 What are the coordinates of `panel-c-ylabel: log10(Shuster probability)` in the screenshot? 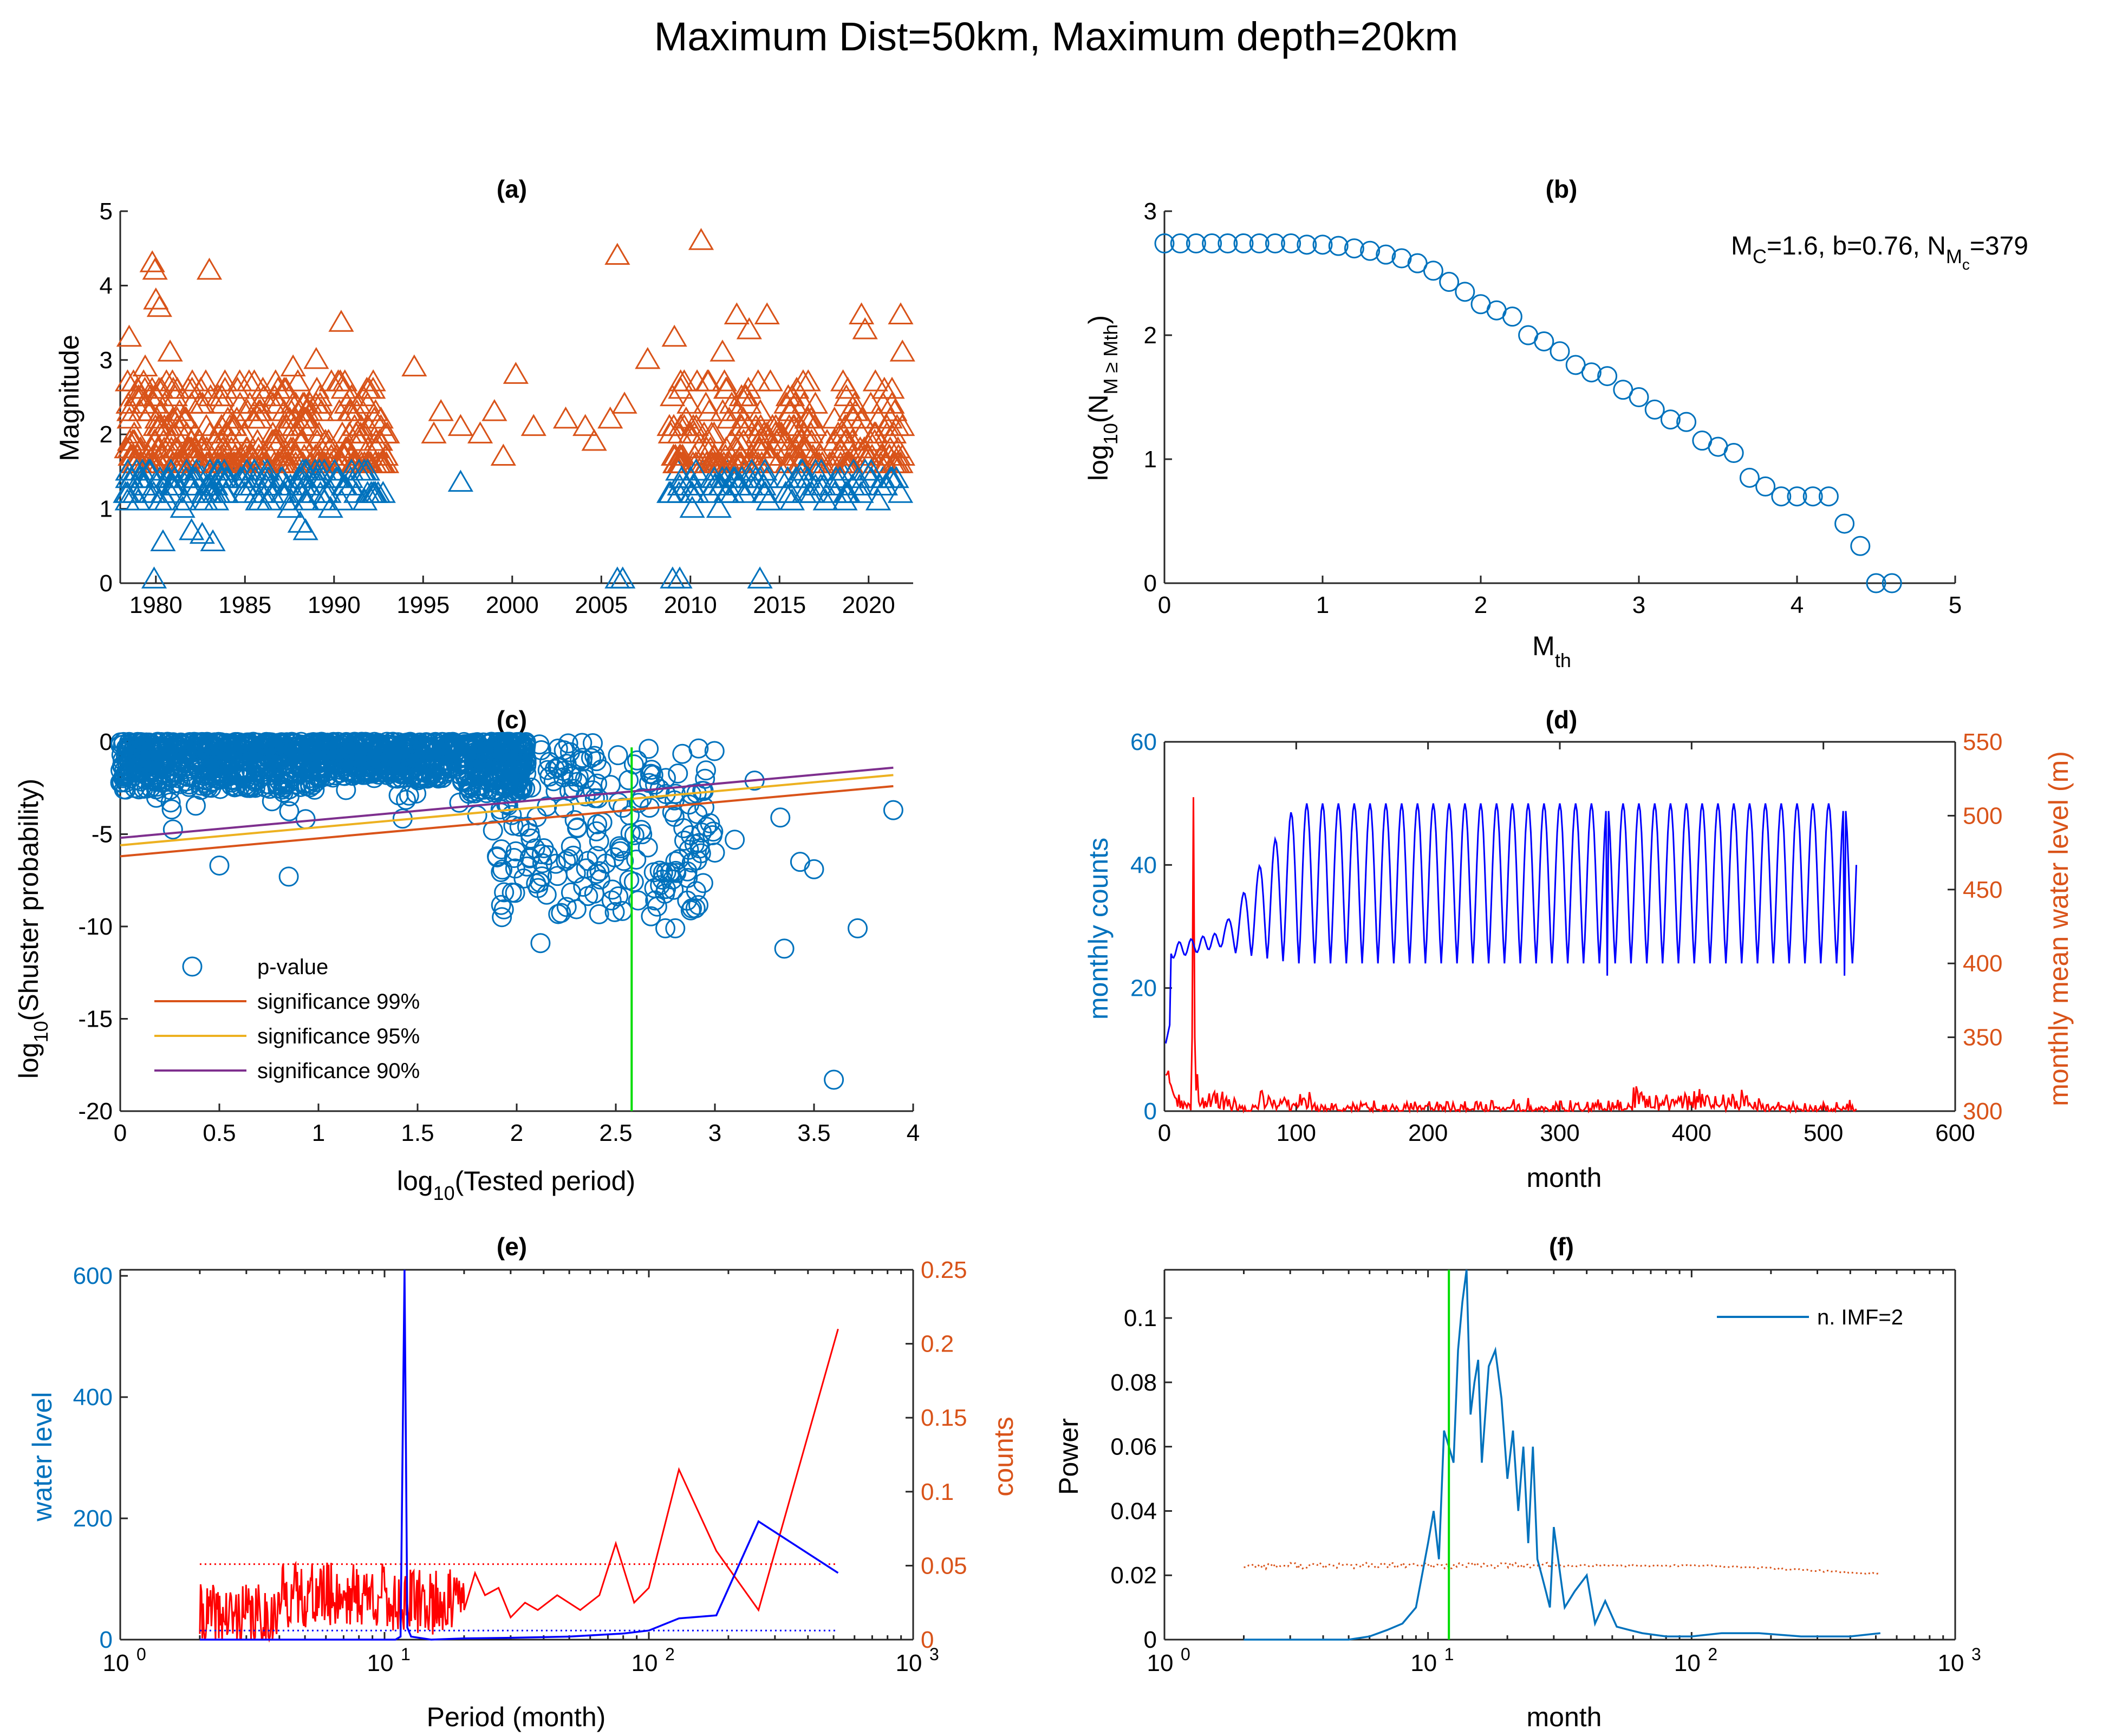 It's located at (33, 929).